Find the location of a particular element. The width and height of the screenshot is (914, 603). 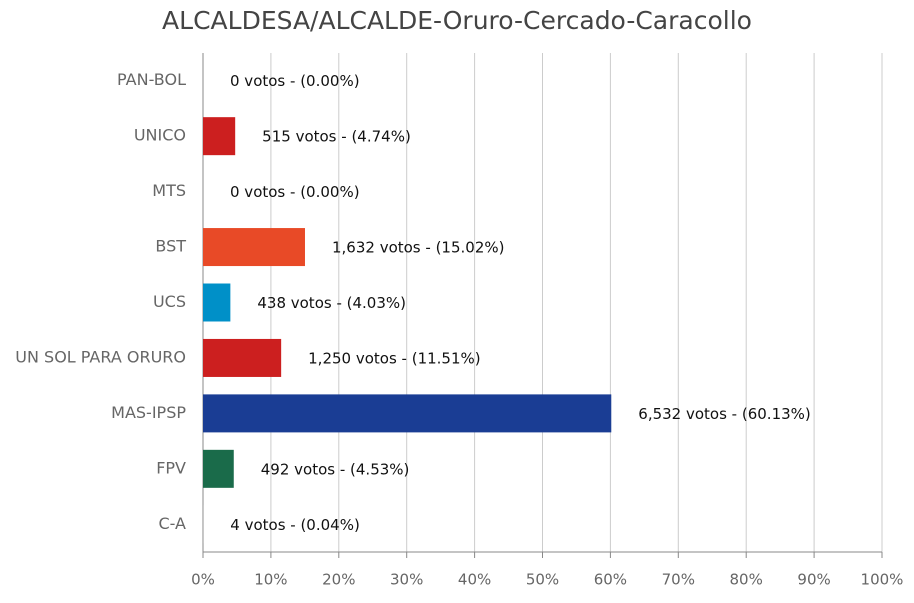

x-tick-label: 70% is located at coordinates (678, 580).